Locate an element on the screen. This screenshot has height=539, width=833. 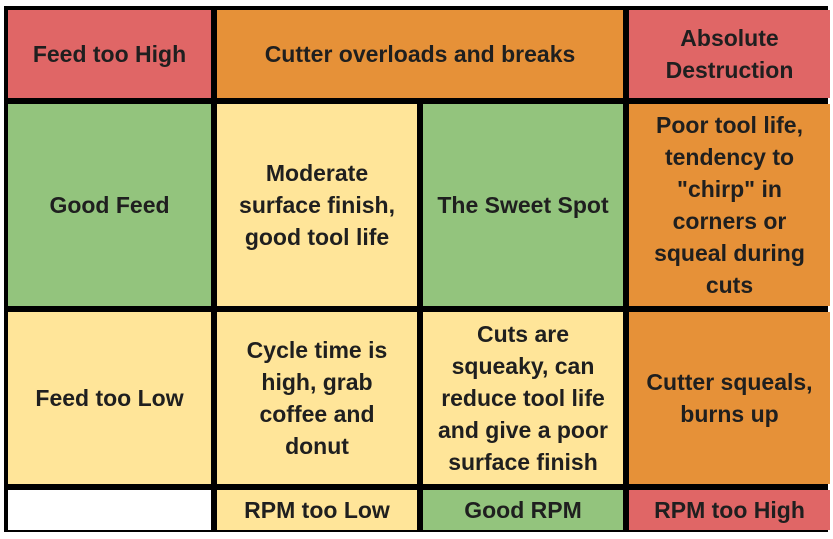
cell-rpm-too-low: RPM too Low is located at coordinates (317, 510).